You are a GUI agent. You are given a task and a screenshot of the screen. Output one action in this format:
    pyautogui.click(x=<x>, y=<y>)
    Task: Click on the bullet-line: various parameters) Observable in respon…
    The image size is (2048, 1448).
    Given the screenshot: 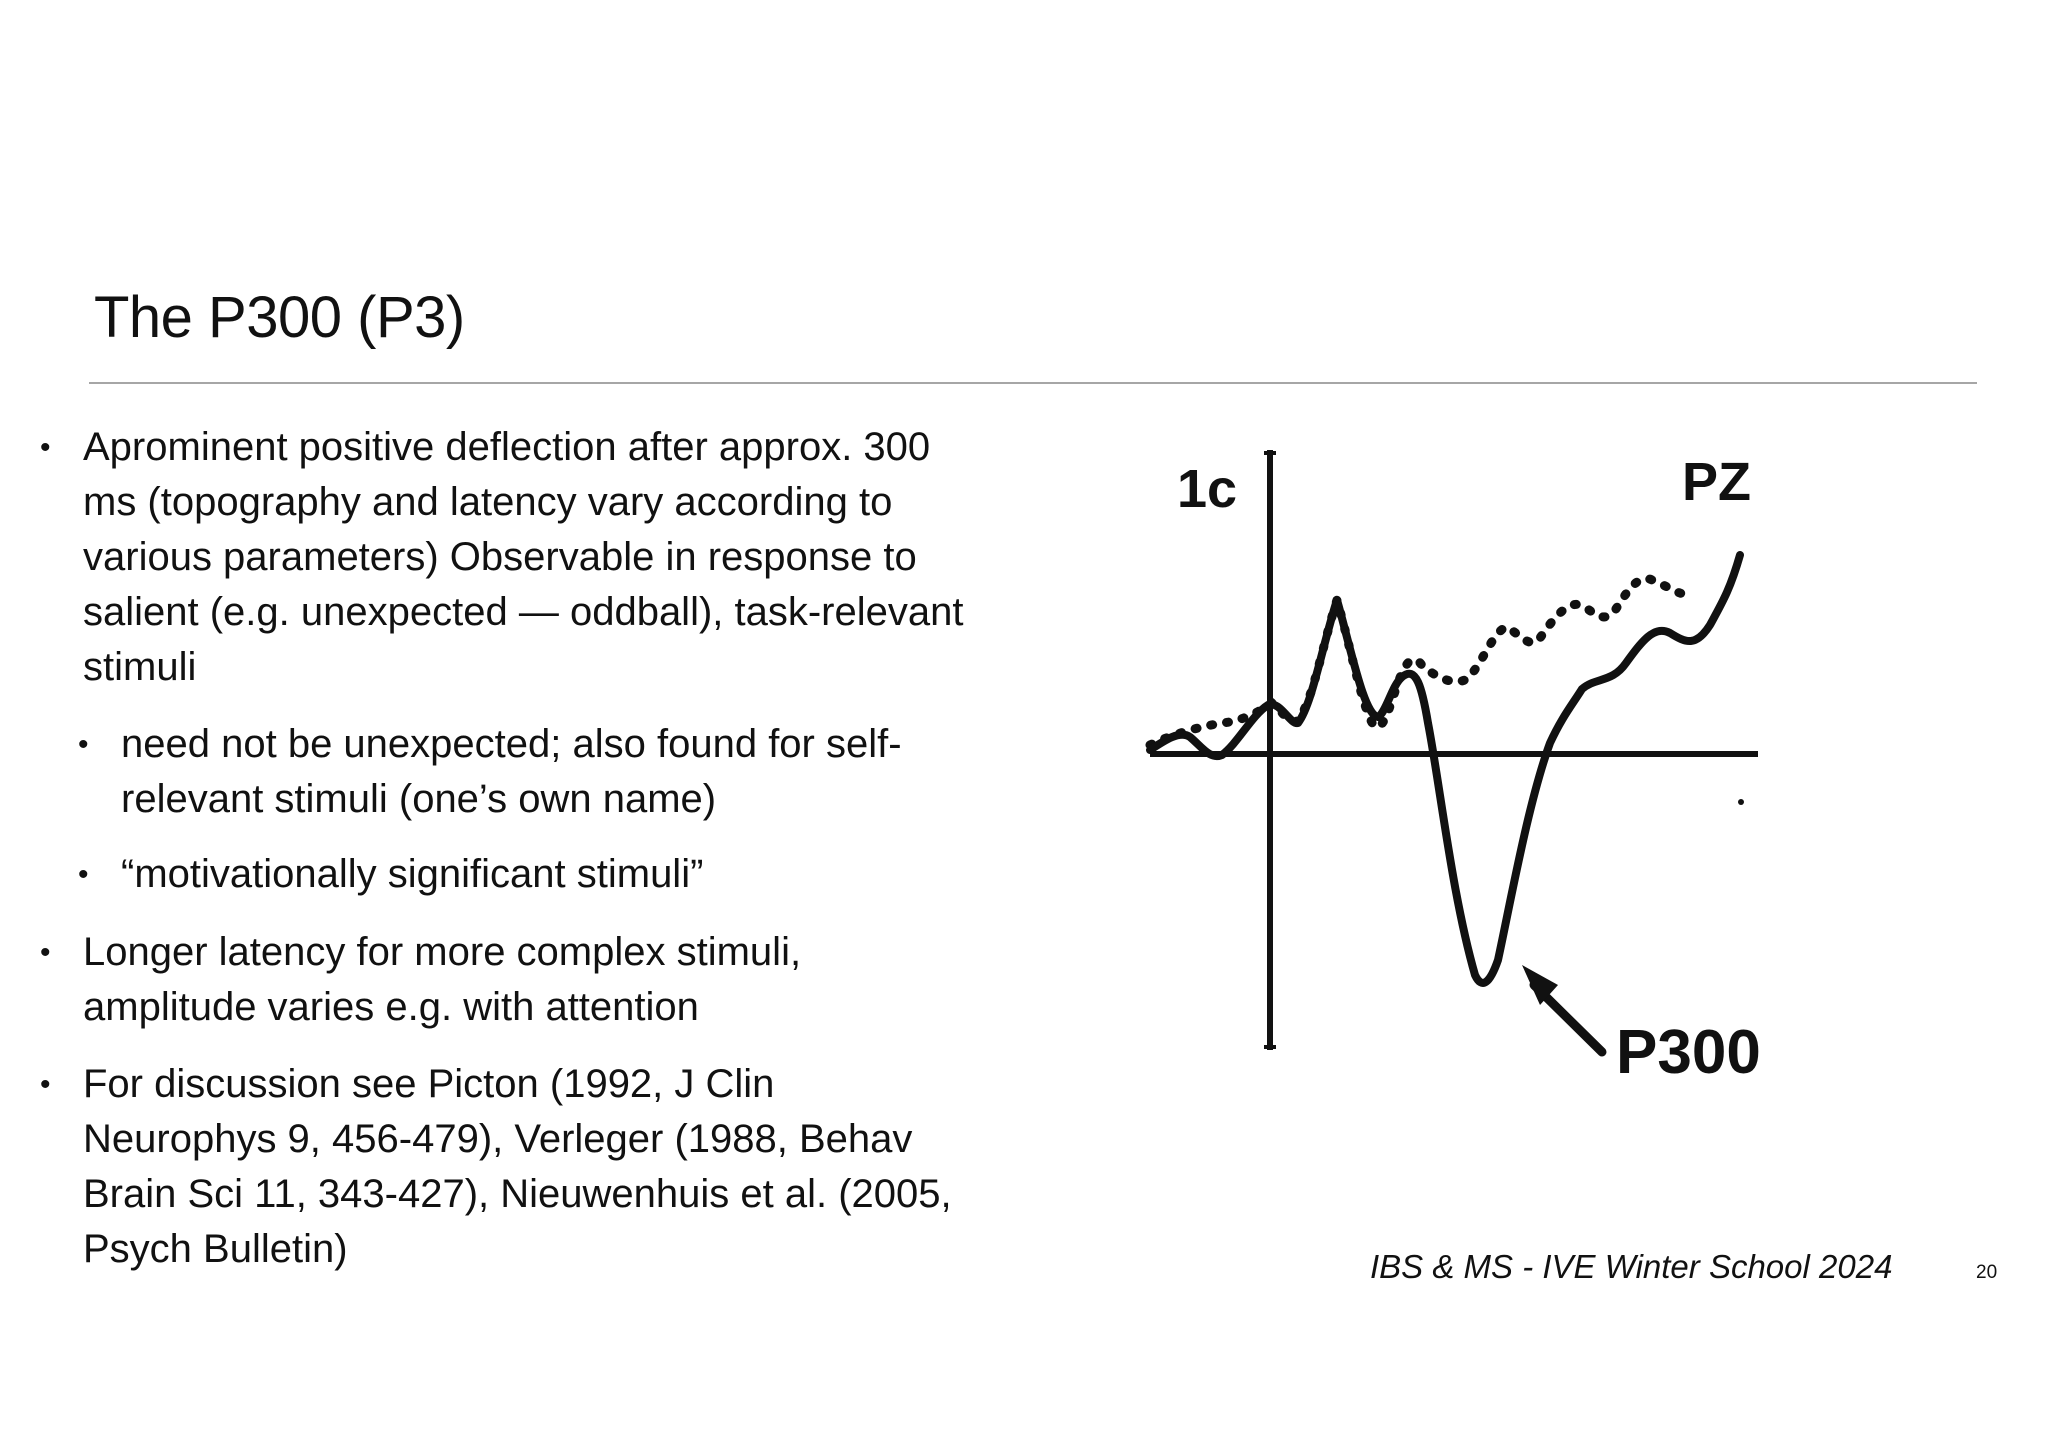 What is the action you would take?
    pyautogui.click(x=500, y=557)
    